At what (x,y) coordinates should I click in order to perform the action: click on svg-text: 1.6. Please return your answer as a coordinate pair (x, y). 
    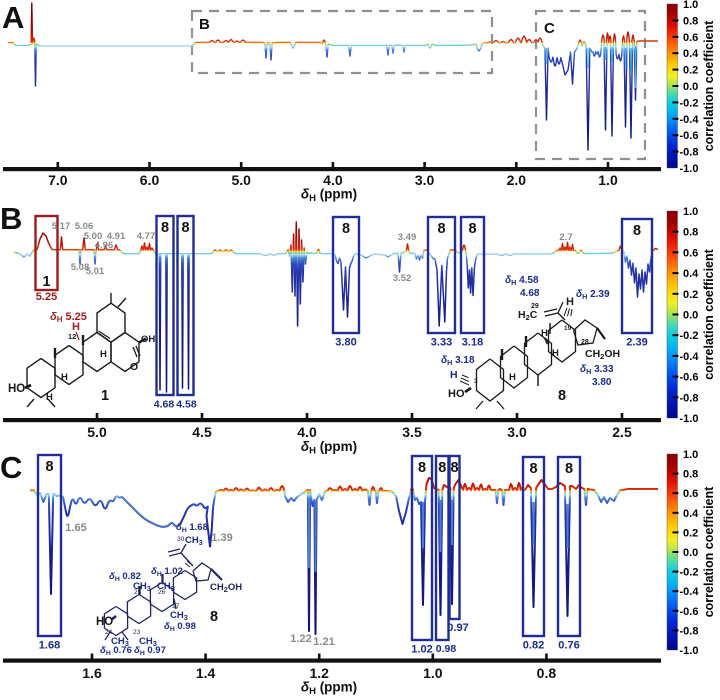
    Looking at the image, I should click on (92, 673).